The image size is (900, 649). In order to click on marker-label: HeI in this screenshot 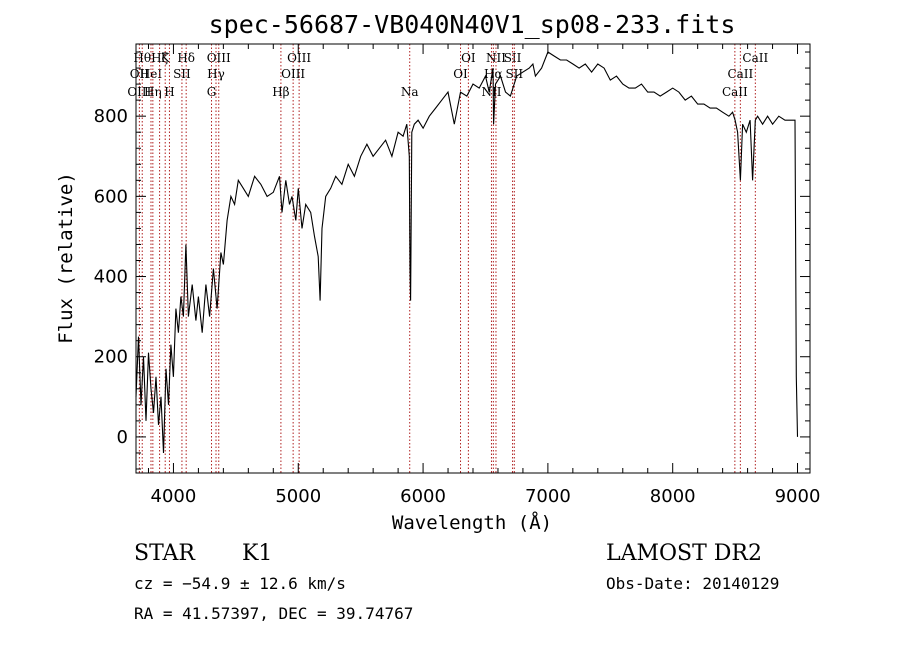, I will do `click(151, 74)`.